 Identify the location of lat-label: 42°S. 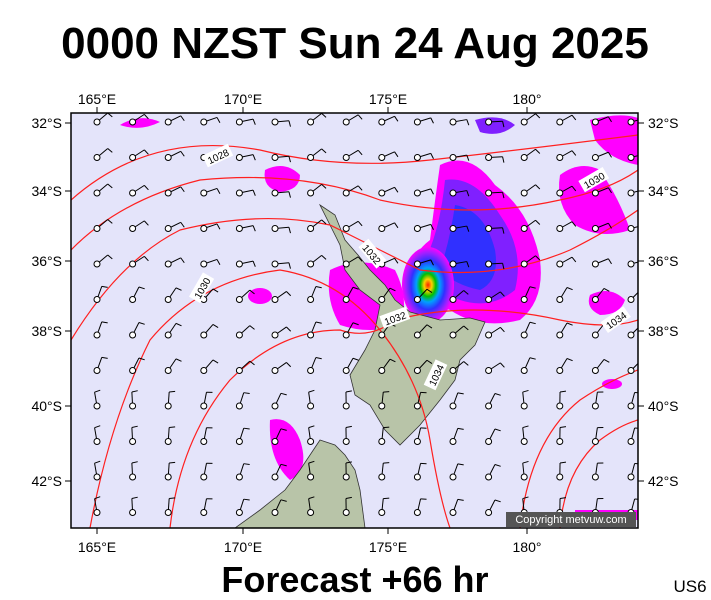
(46, 481).